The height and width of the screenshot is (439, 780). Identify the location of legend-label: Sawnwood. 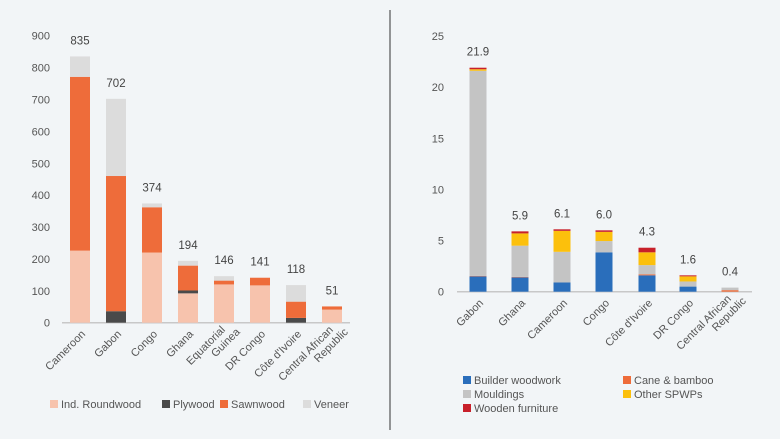
(258, 405).